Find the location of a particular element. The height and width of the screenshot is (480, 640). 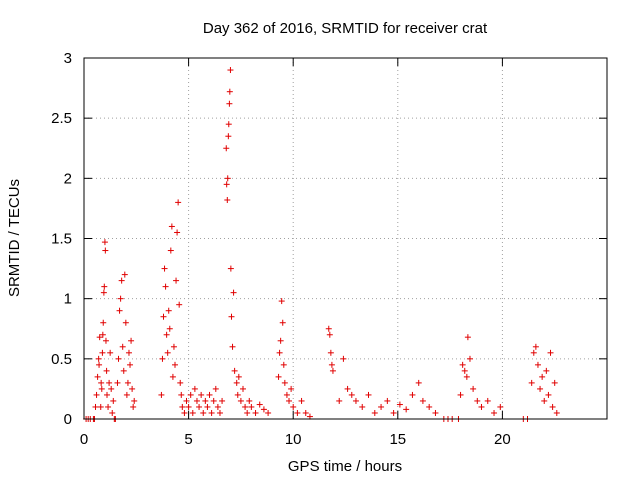

y-tick-label: 0 is located at coordinates (68, 419).